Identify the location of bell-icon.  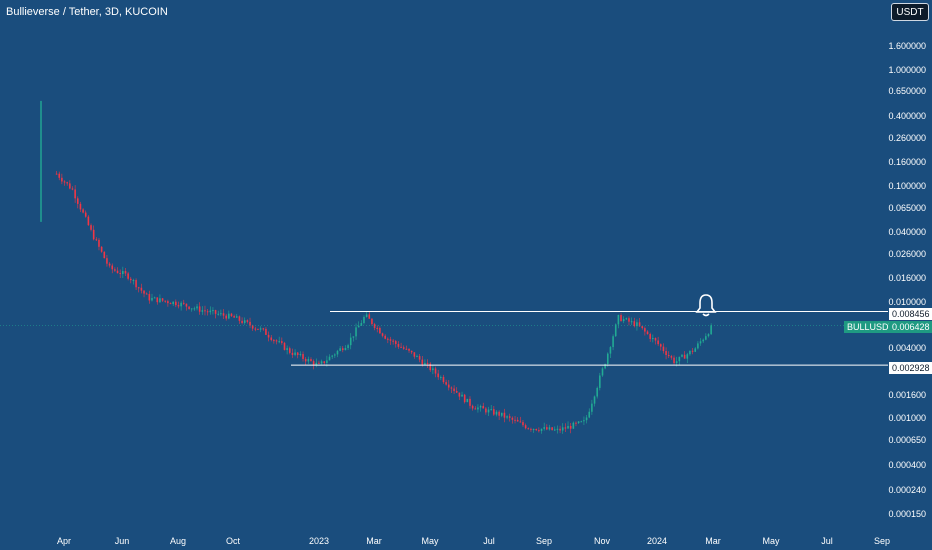
(706, 305).